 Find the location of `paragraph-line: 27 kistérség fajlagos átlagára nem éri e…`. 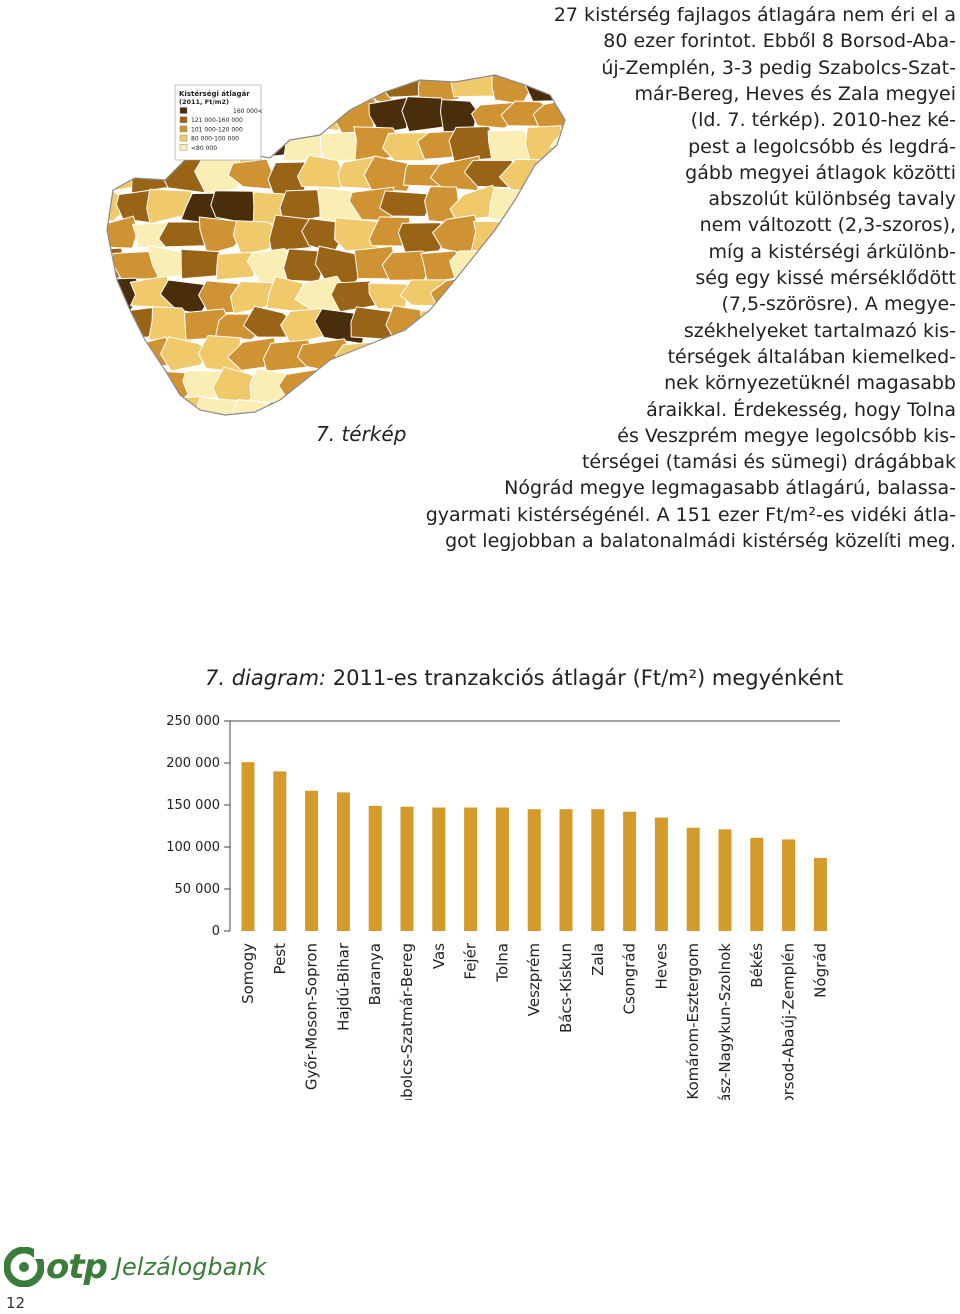

paragraph-line: 27 kistérség fajlagos átlagára nem éri e… is located at coordinates (754, 15).